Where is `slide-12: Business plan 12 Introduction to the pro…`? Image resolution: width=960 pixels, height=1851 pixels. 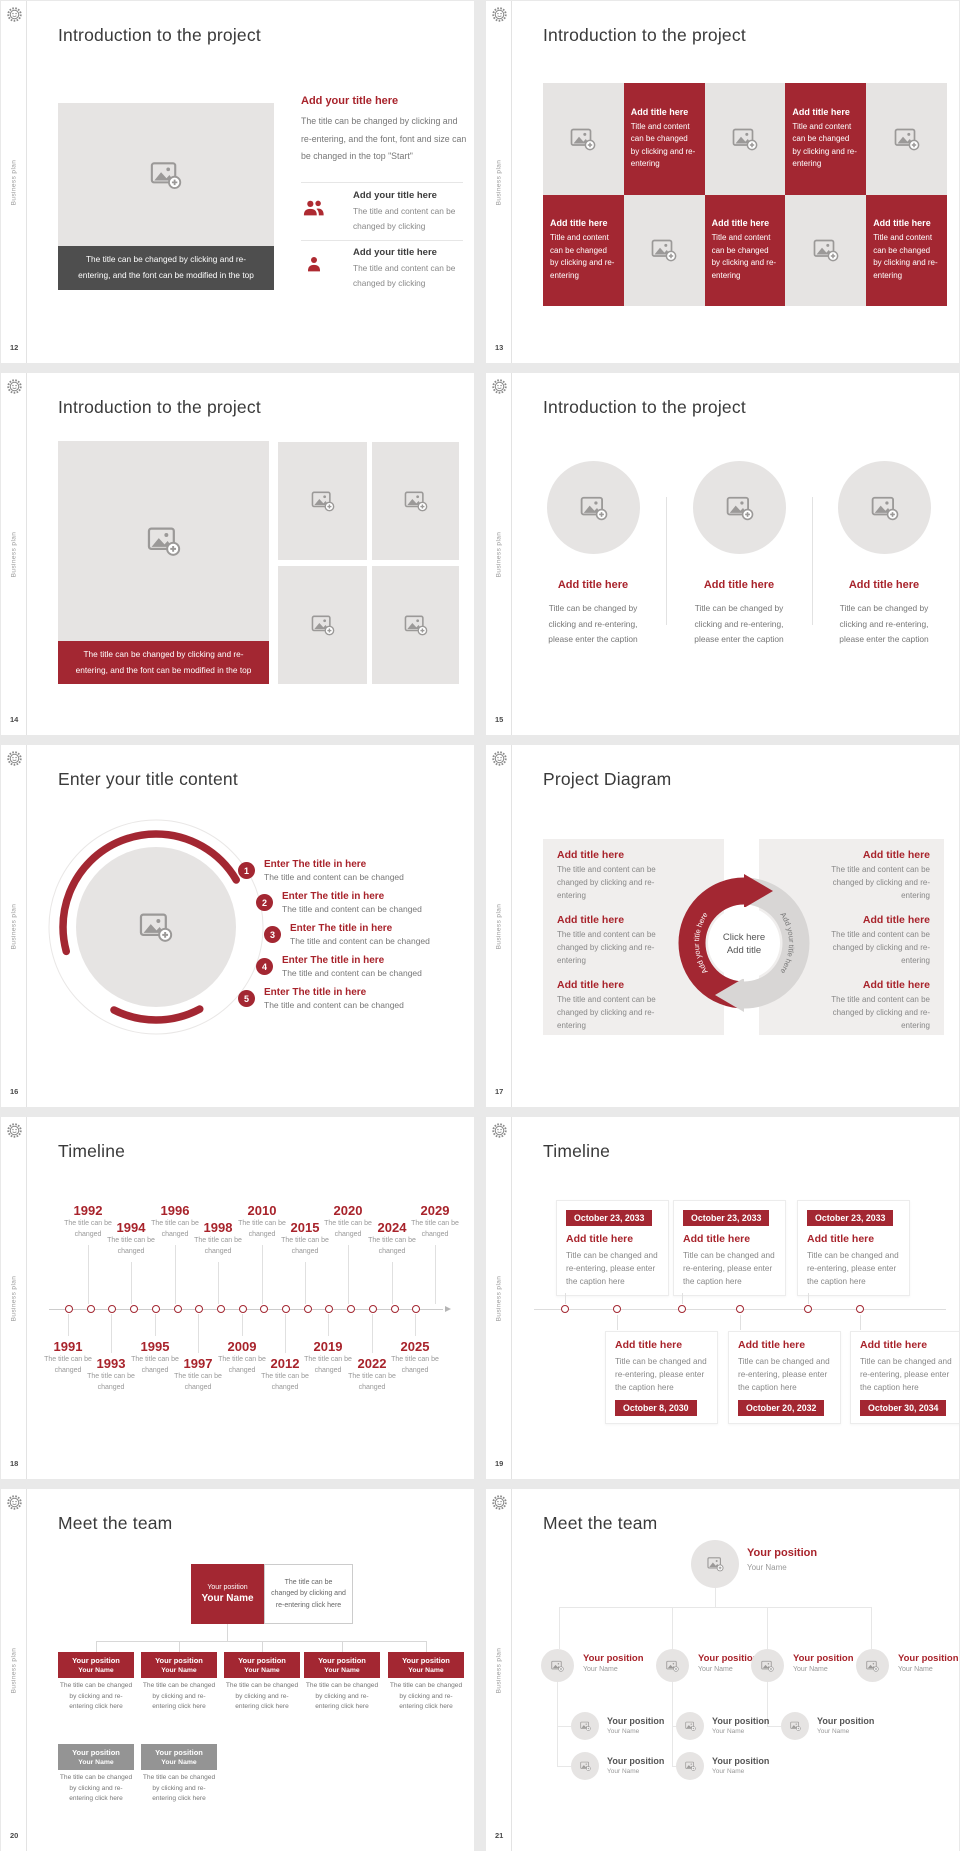 slide-12: Business plan 12 Introduction to the pro… is located at coordinates (237, 182).